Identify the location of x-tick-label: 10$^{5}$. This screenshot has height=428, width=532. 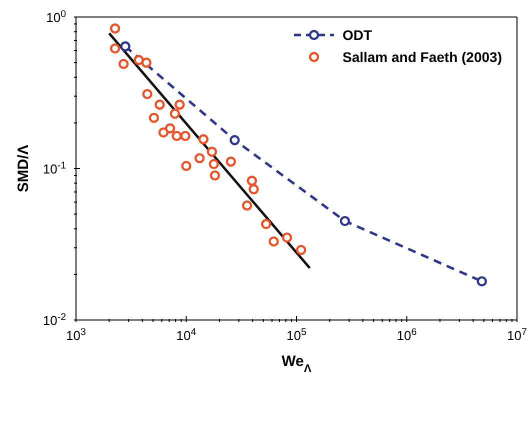
(297, 334).